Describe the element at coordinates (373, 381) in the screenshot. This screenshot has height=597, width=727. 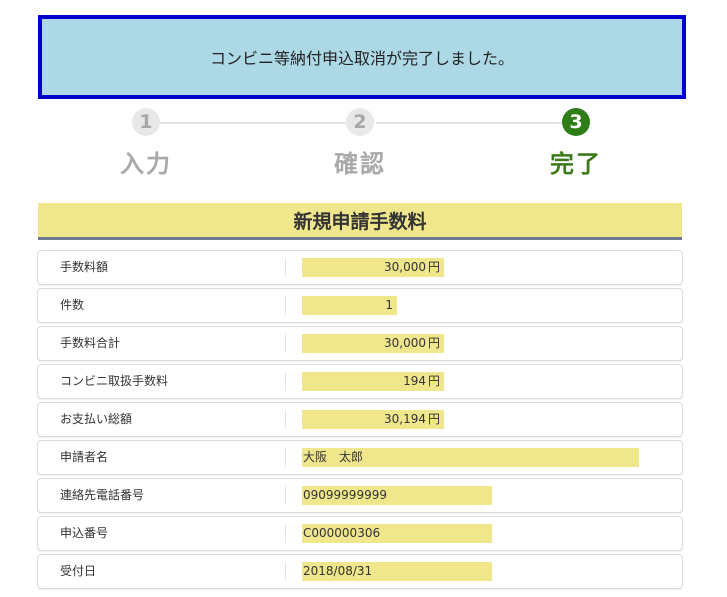
I see `convenience-fee-value: 194 円` at that location.